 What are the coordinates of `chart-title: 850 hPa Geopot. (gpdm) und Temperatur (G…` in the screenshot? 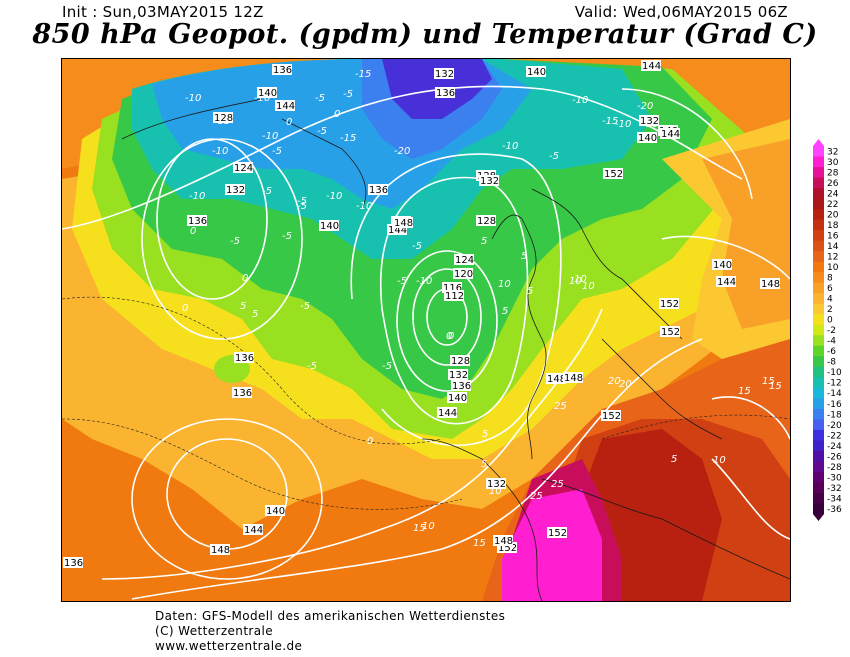 It's located at (425, 34).